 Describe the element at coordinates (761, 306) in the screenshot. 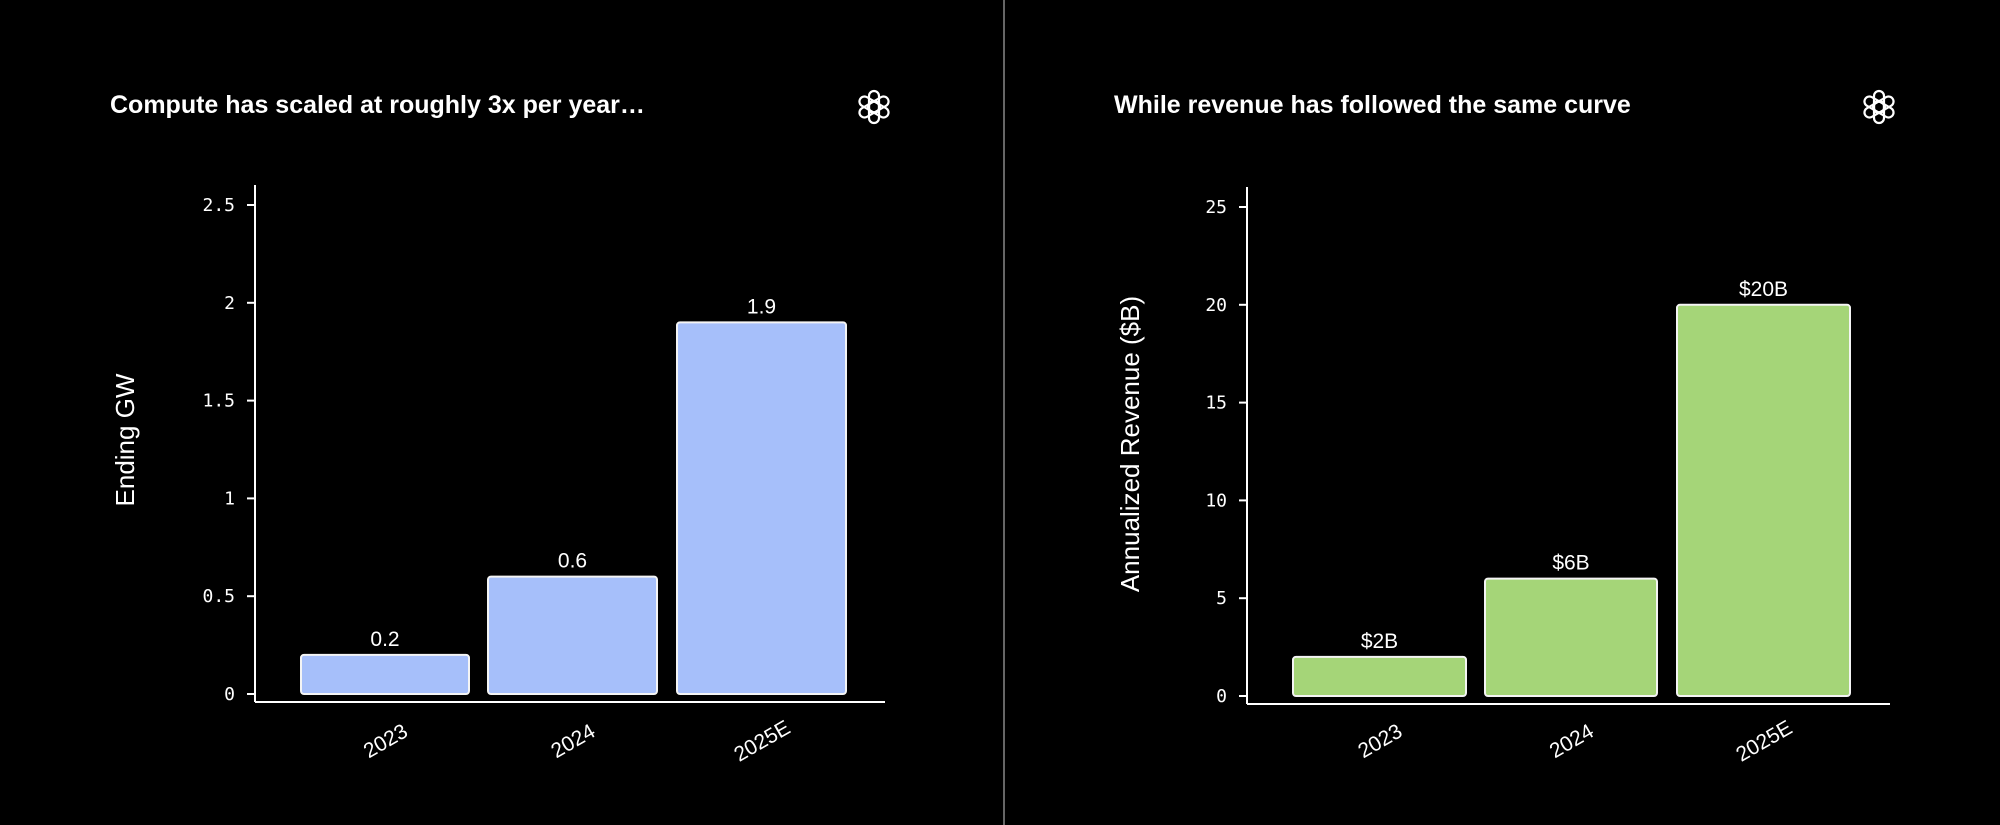

I see `data-label: 1.9` at that location.